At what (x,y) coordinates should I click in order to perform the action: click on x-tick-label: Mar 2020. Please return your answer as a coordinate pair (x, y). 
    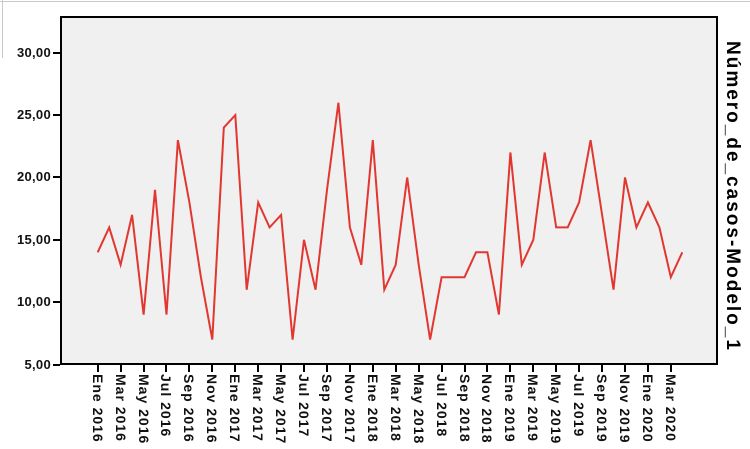
    Looking at the image, I should click on (671, 408).